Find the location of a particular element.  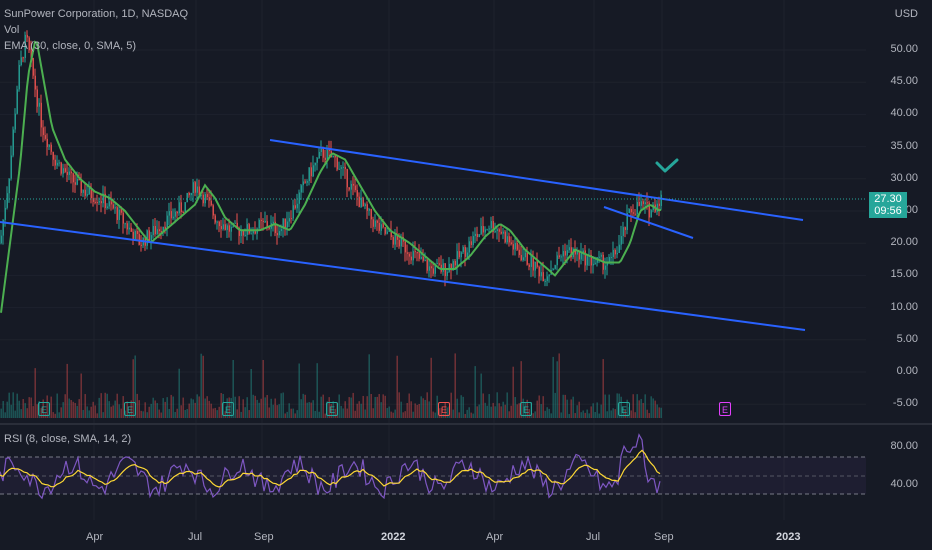

rsi-legend: RSI (8, close, SMA, 14, 2) is located at coordinates (68, 439).